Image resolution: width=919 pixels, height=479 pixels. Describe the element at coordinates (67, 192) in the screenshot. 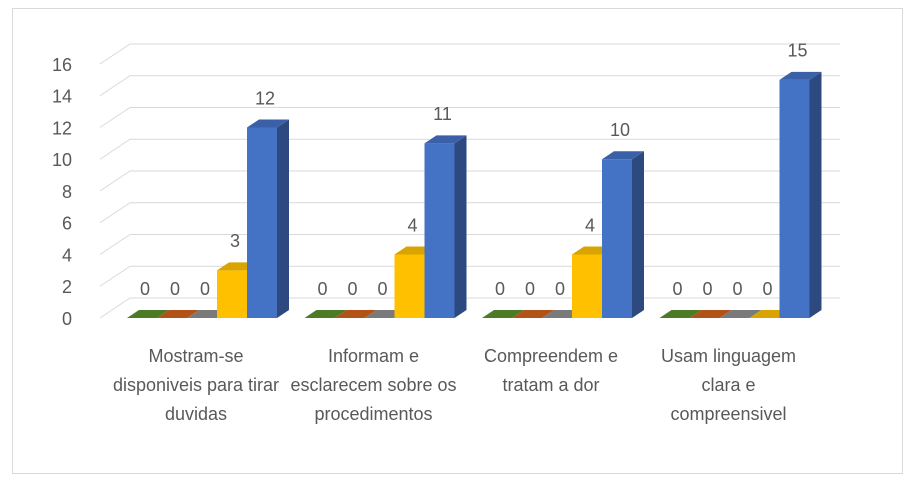

I see `y-tick-label: 8` at that location.